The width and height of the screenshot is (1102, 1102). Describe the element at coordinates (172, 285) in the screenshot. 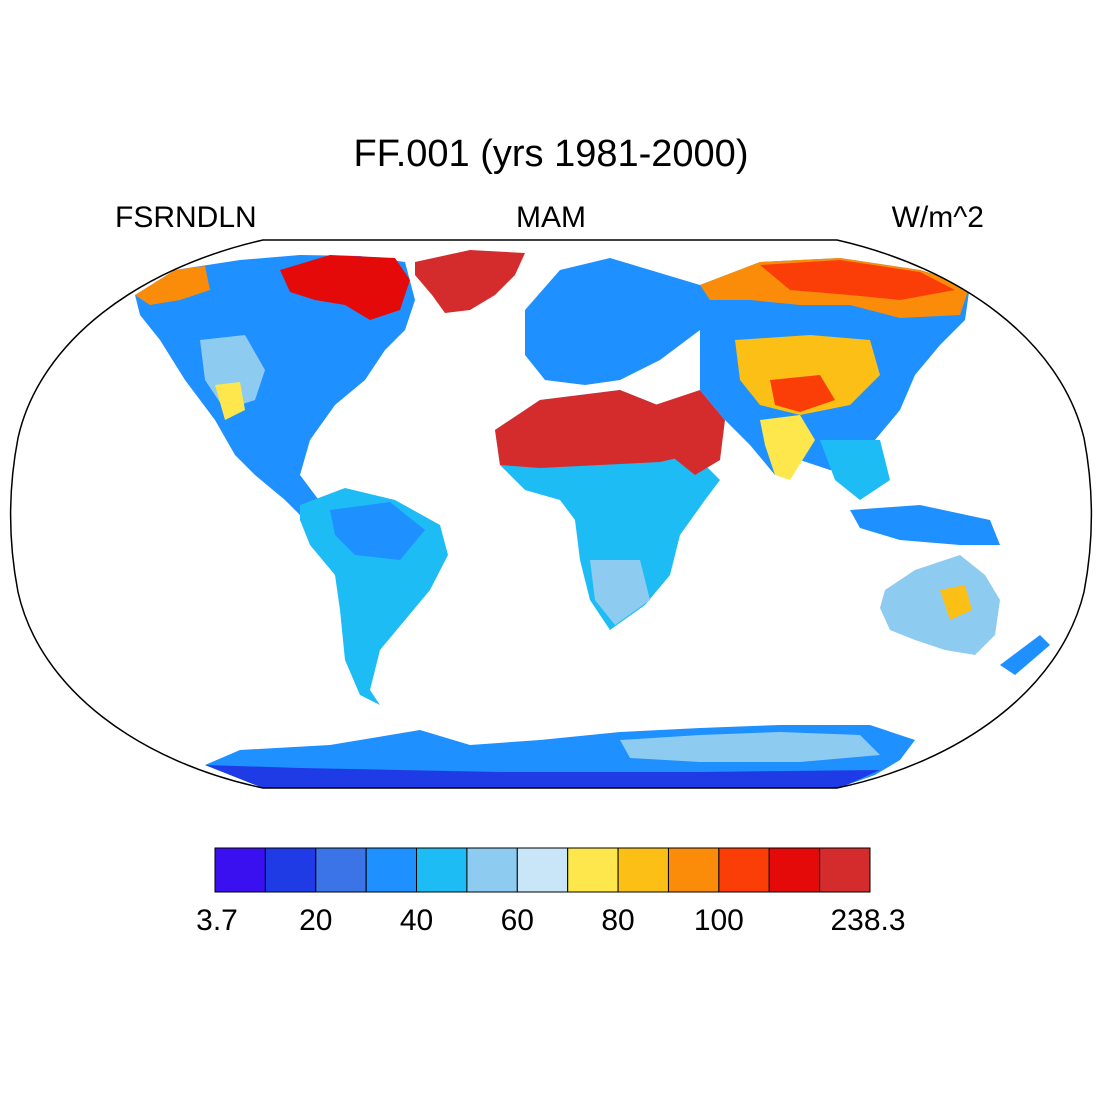

I see `region-alaska` at that location.